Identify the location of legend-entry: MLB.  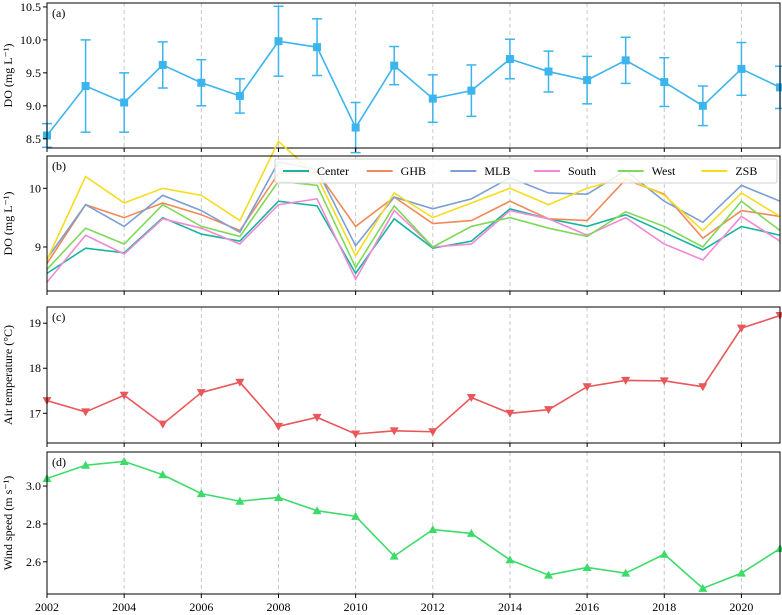
(480, 171).